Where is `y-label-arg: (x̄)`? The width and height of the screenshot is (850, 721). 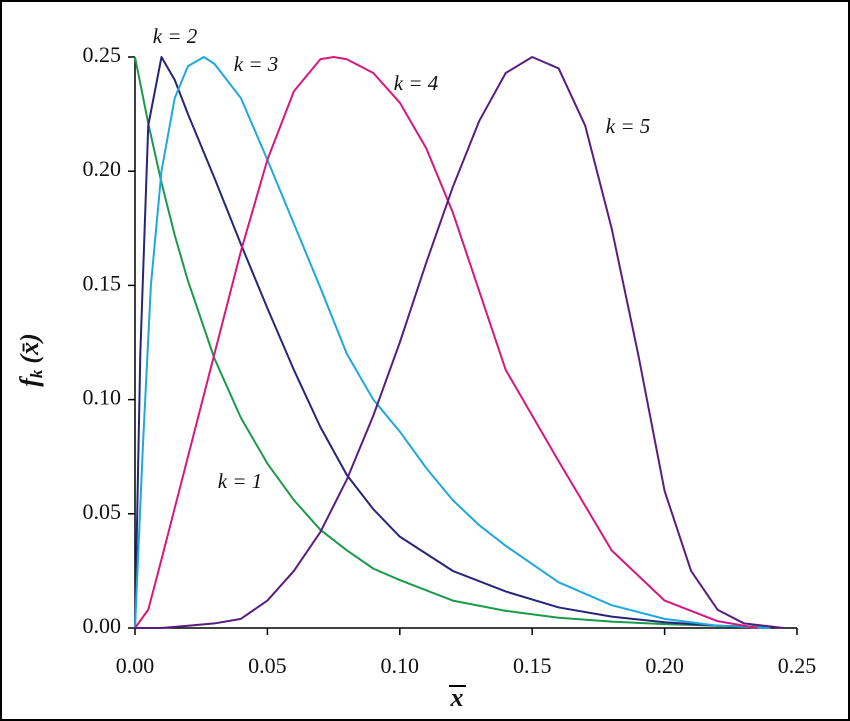 y-label-arg: (x̄) is located at coordinates (29, 348).